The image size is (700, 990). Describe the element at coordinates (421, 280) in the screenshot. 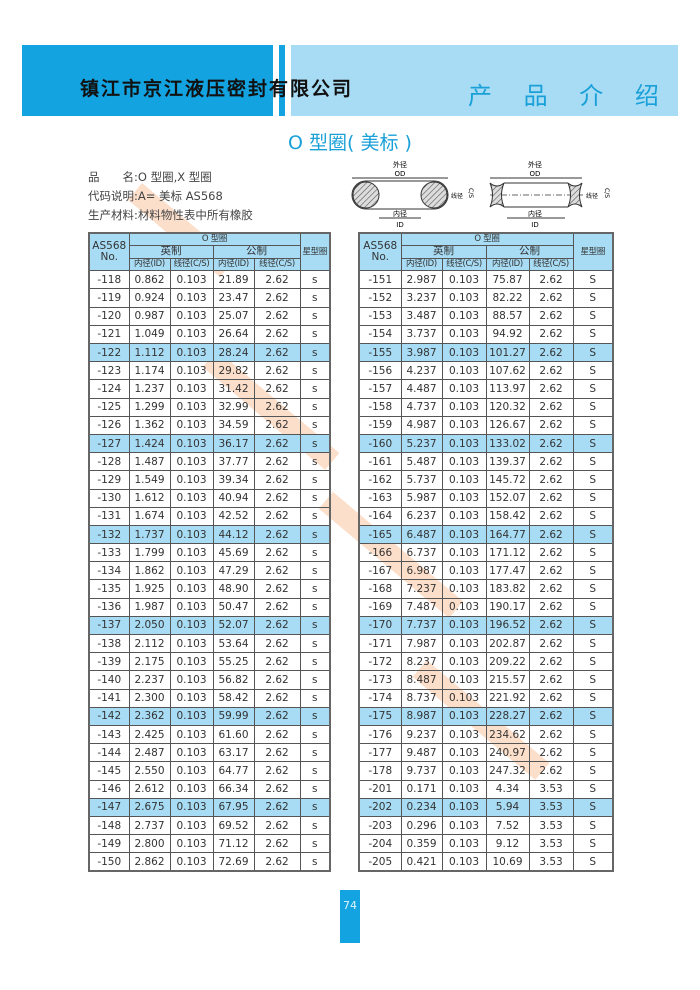

I see `table-cell: 2.987` at that location.